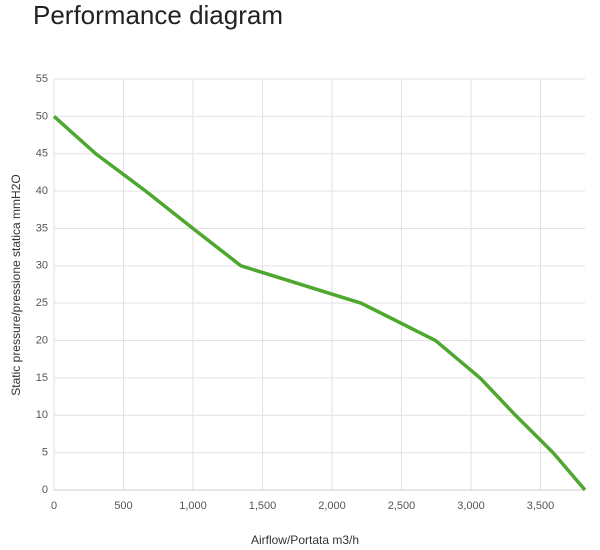 The width and height of the screenshot is (600, 550). What do you see at coordinates (42, 340) in the screenshot?
I see `y-tick-label: 20` at bounding box center [42, 340].